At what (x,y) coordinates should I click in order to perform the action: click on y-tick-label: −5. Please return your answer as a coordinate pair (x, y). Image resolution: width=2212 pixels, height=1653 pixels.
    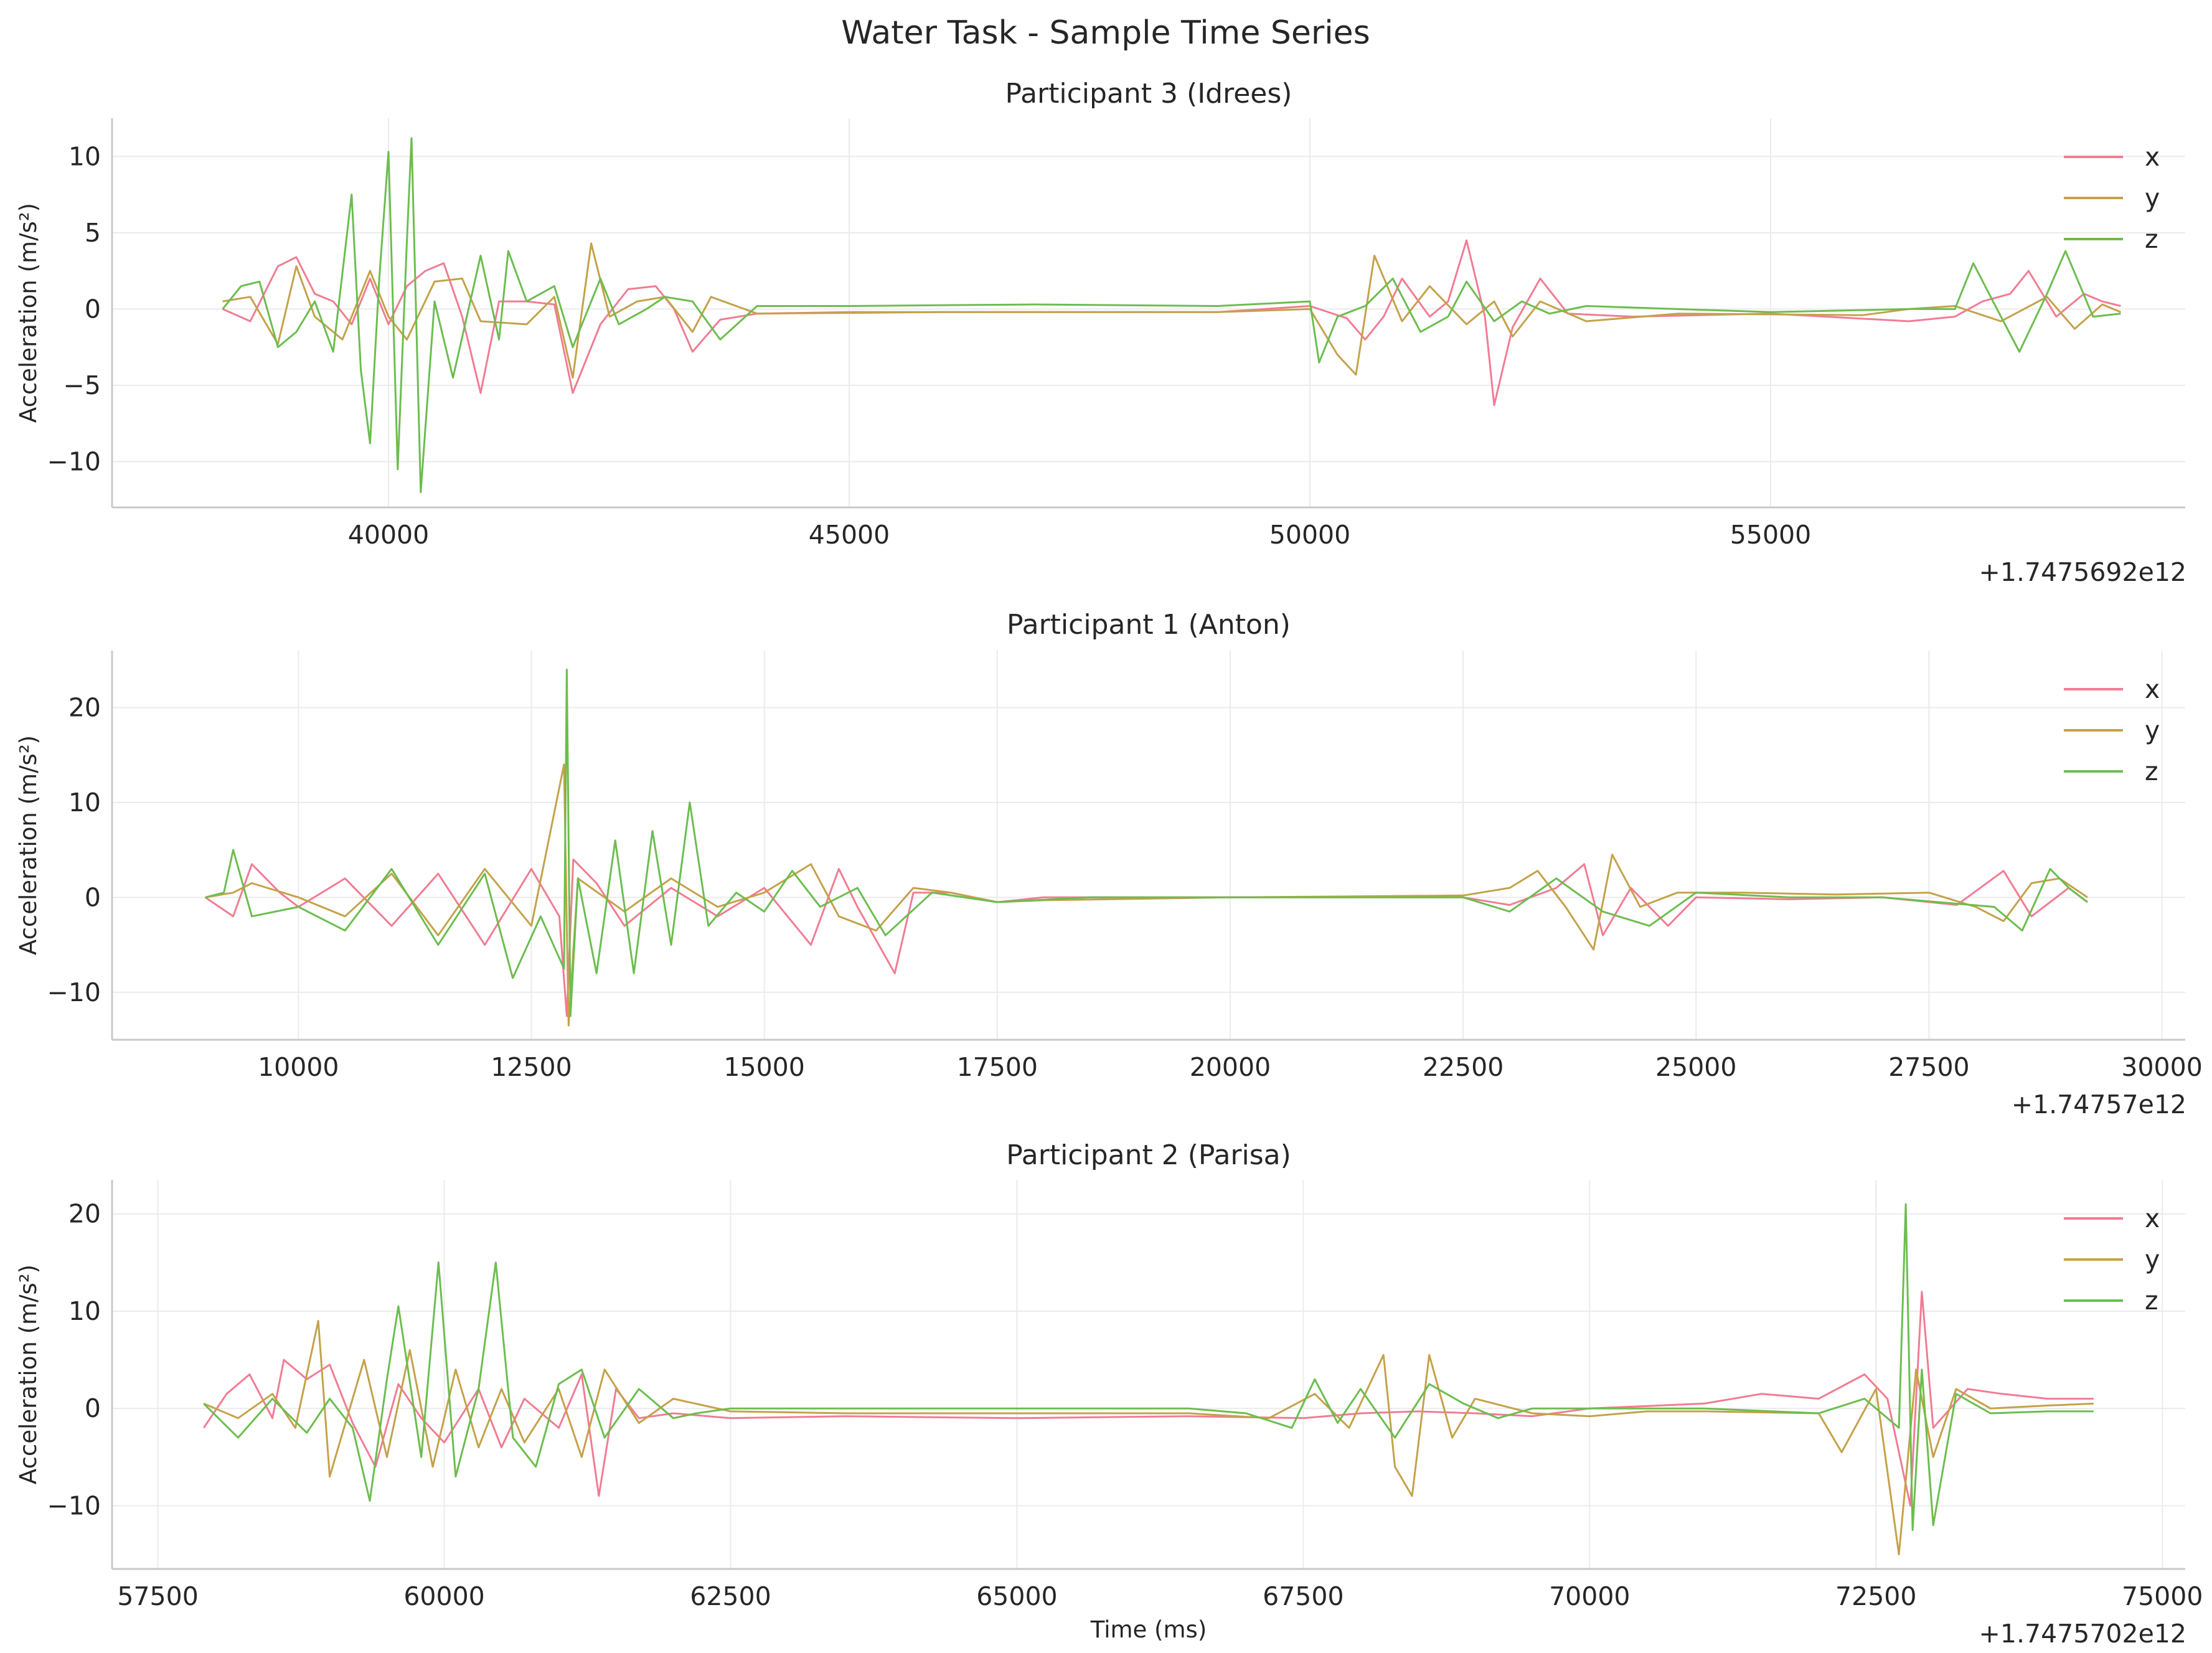
    Looking at the image, I should click on (82, 385).